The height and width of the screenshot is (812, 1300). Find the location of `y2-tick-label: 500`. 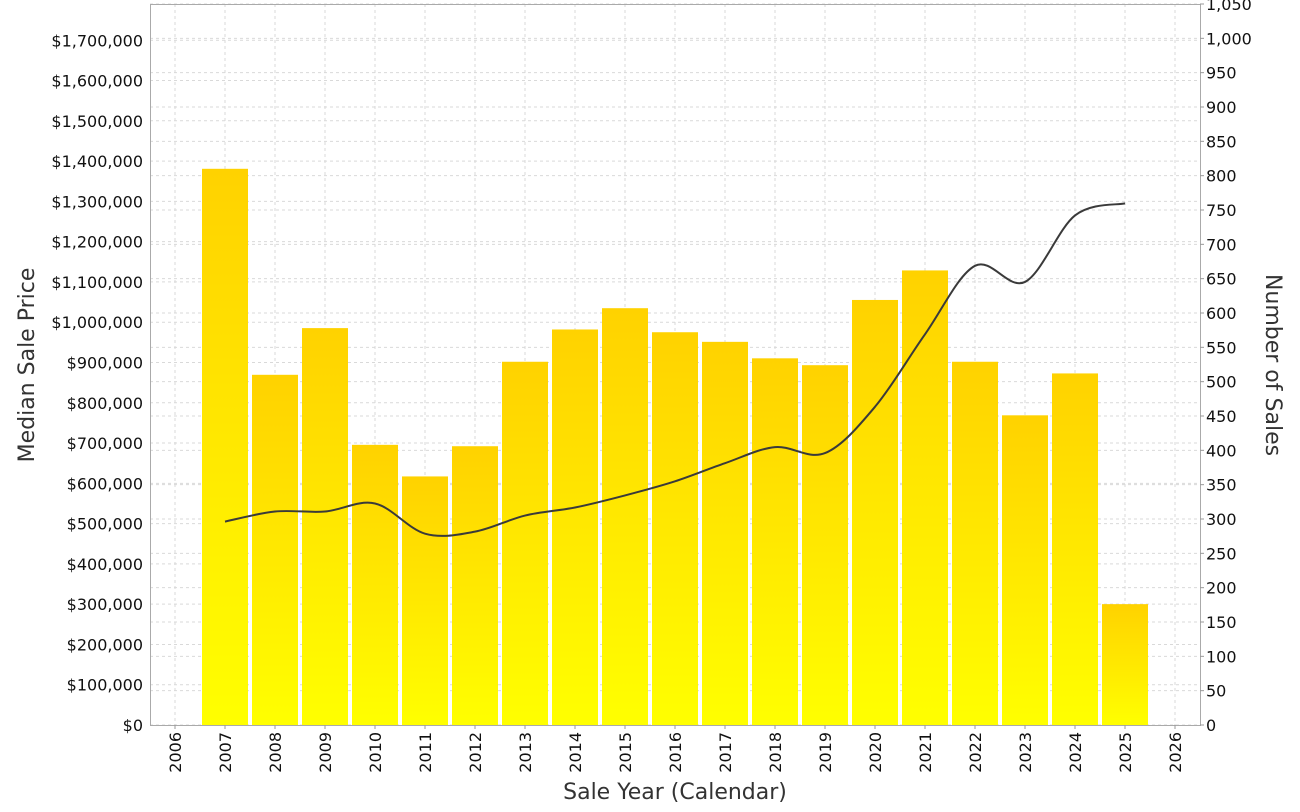

y2-tick-label: 500 is located at coordinates (1221, 382).